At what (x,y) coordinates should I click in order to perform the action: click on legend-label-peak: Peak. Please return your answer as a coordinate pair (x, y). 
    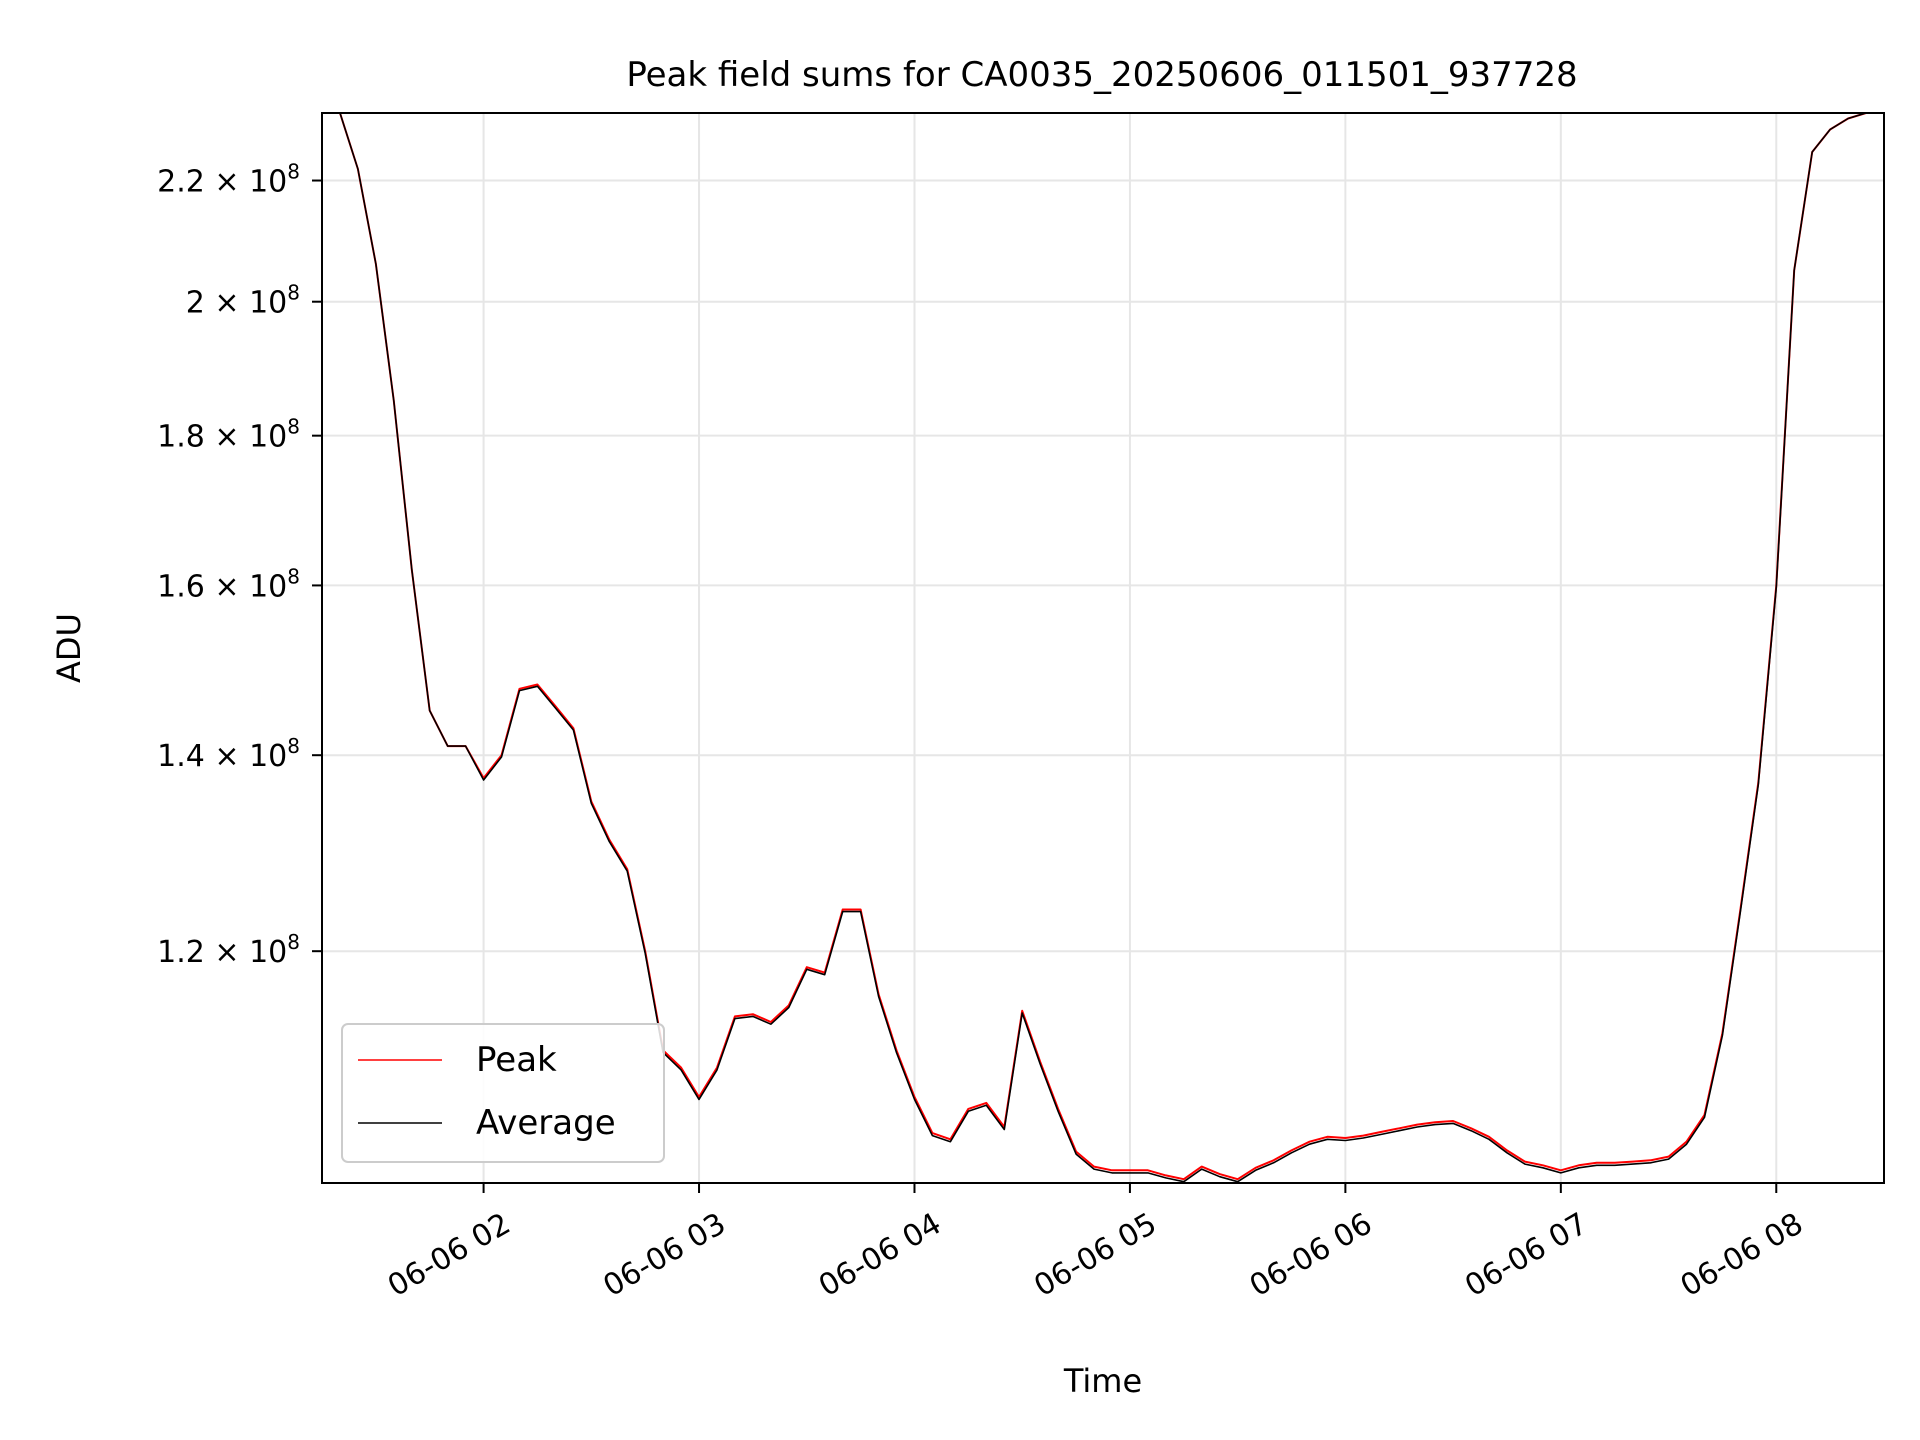
    Looking at the image, I should click on (516, 1060).